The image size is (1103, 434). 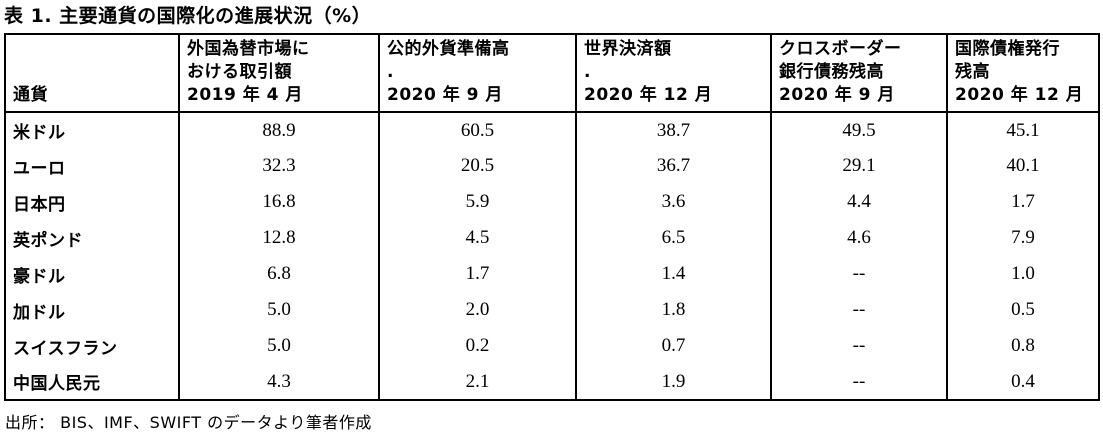 What do you see at coordinates (1023, 238) in the screenshot?
I see `value-cell: 7.9` at bounding box center [1023, 238].